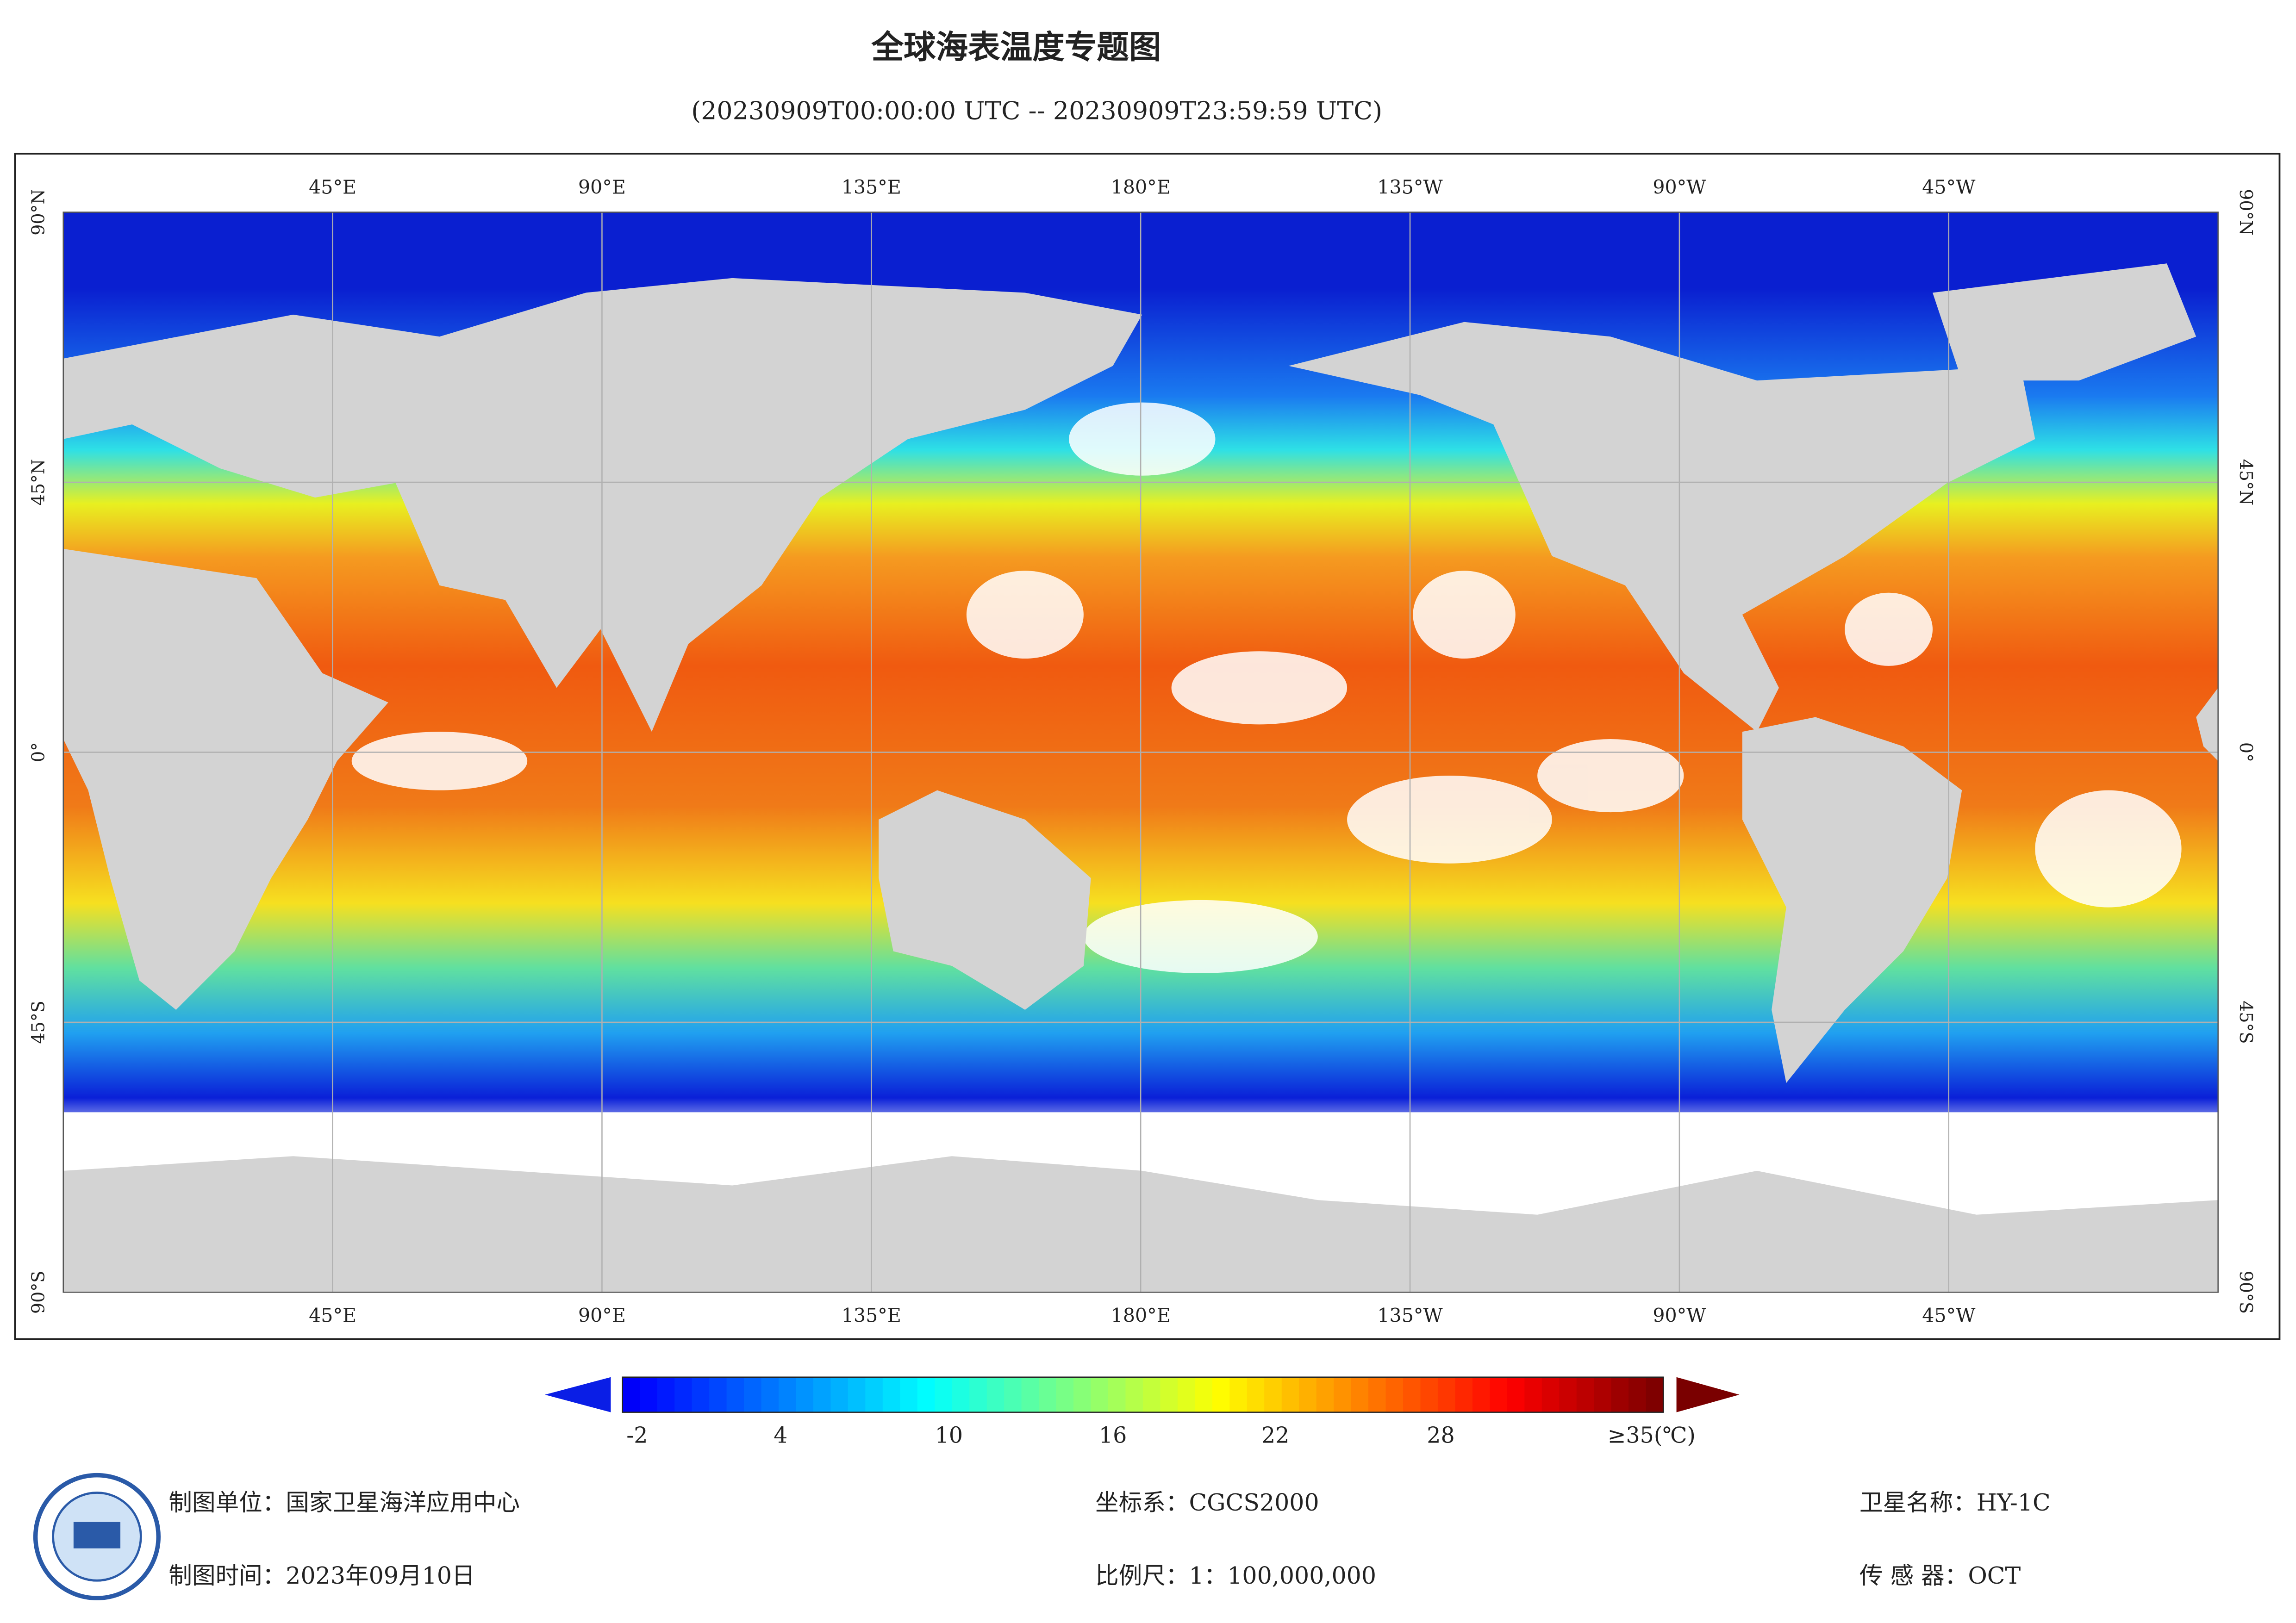  I want to click on lat-label: 90°S, so click(38, 1292).